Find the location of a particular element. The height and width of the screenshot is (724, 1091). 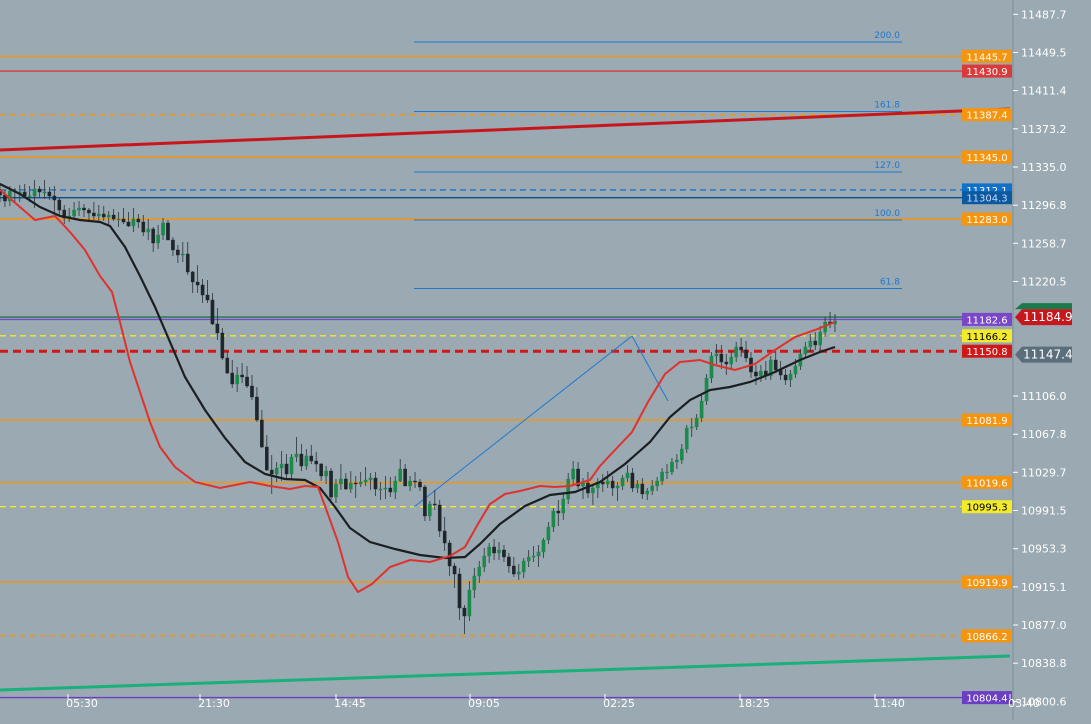

level-label-12: 11019.6 is located at coordinates (986, 483).